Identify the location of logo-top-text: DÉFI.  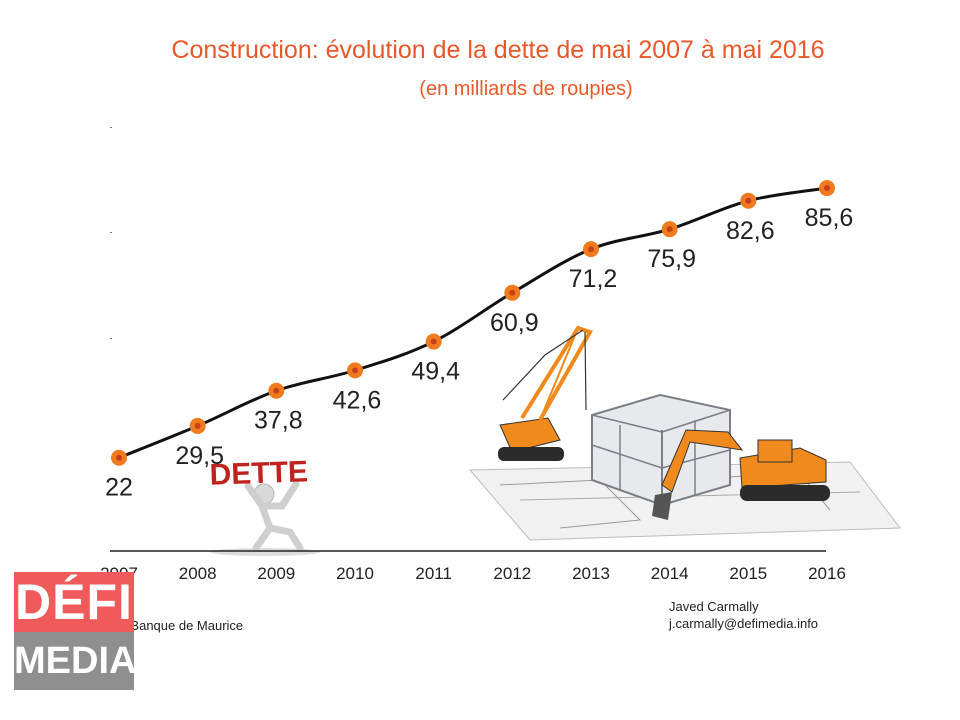
(74, 602).